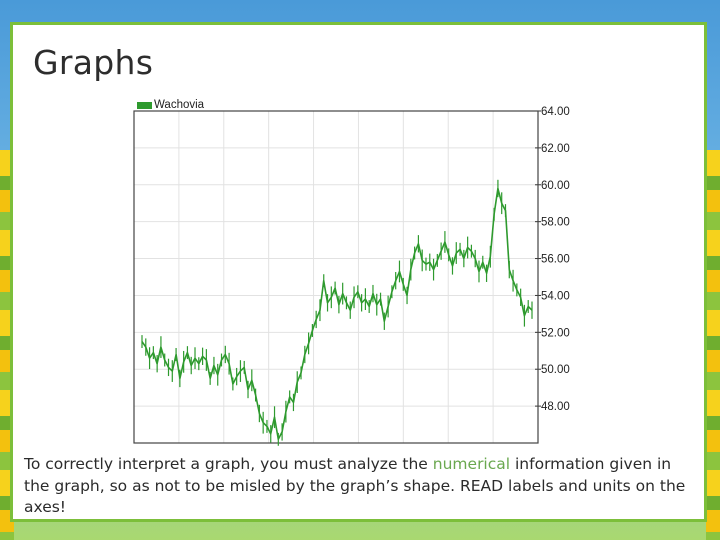  Describe the element at coordinates (471, 464) in the screenshot. I see `caption-highlight: numerical` at that location.